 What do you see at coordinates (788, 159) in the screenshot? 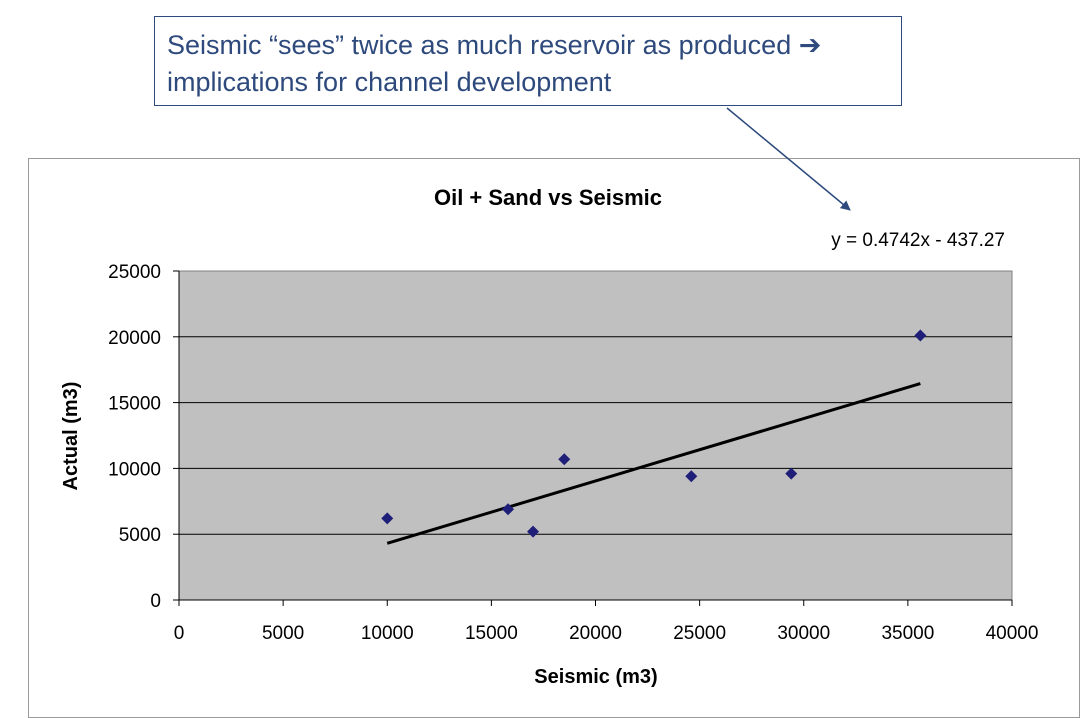
I see `callout-arrow` at bounding box center [788, 159].